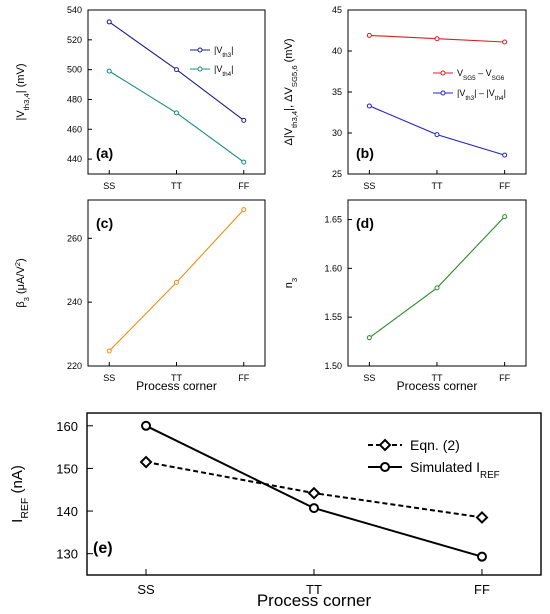 This screenshot has width=550, height=614. I want to click on legend-entry: VSG5 – VSG6, so click(469, 75).